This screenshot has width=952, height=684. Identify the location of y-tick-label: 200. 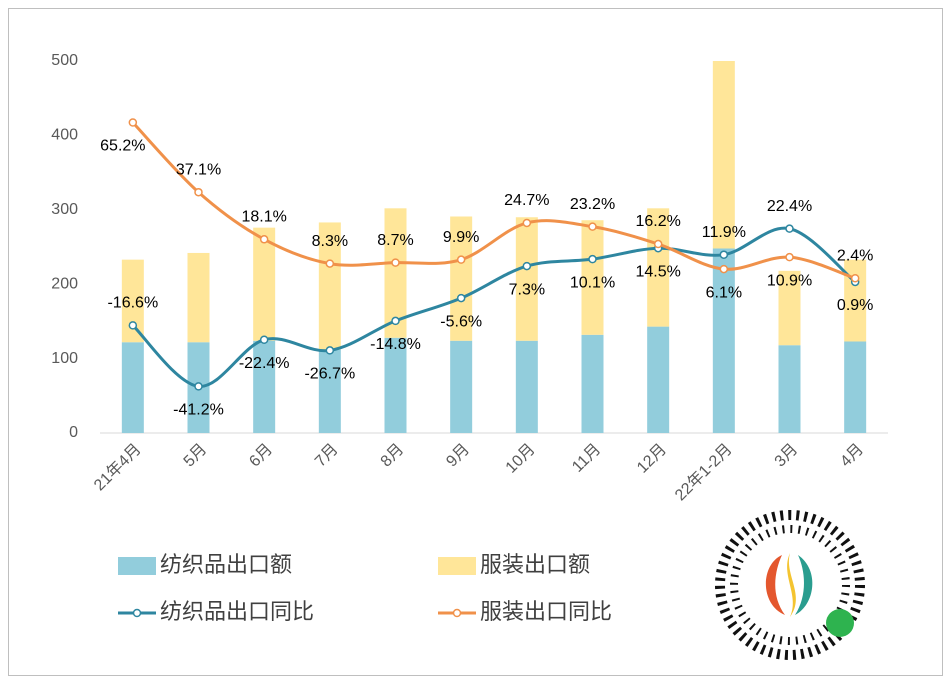
(64, 283).